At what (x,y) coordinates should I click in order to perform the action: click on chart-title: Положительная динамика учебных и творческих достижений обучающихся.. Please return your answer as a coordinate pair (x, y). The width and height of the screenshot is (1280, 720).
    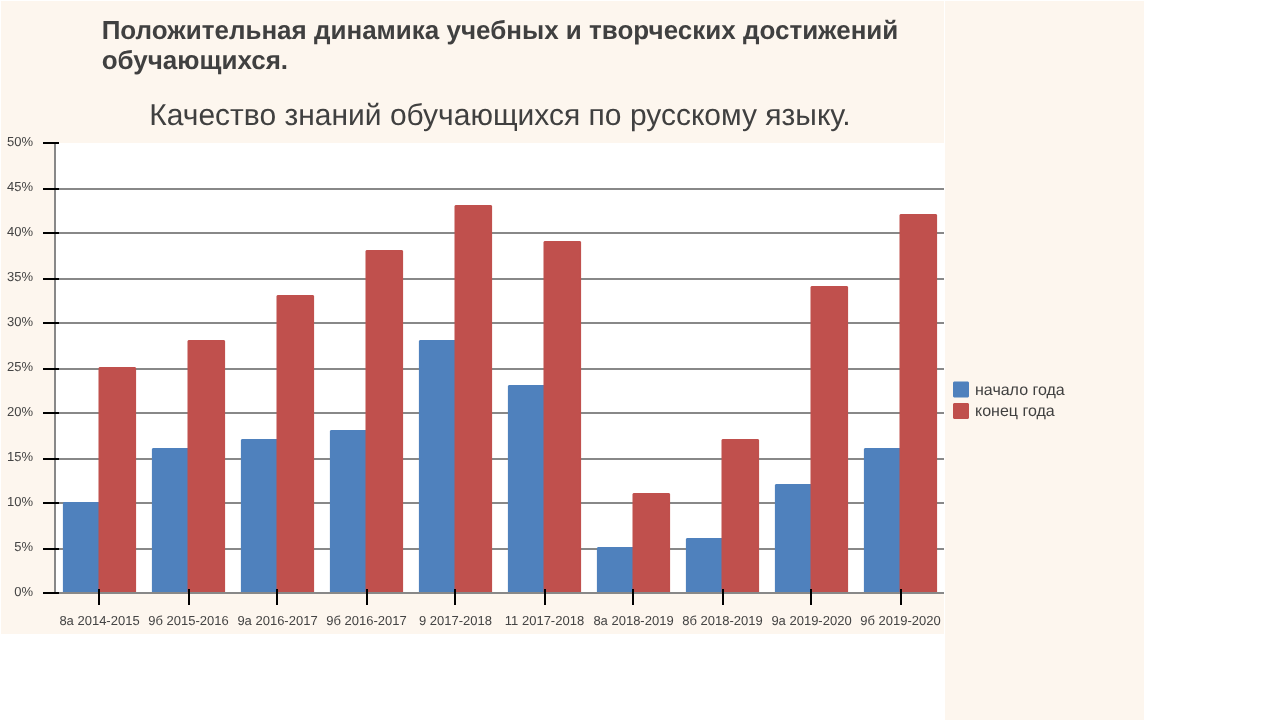
    Looking at the image, I should click on (500, 45).